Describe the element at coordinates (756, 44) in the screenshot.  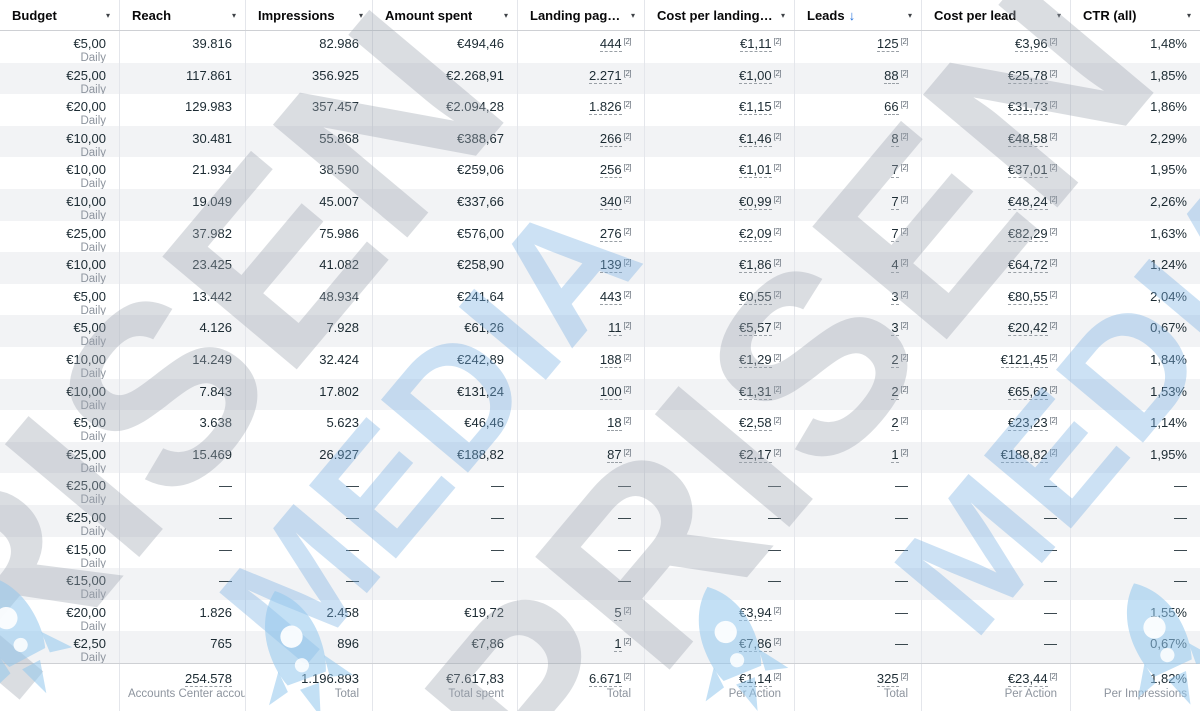
I see `cell-value: €1,11` at that location.